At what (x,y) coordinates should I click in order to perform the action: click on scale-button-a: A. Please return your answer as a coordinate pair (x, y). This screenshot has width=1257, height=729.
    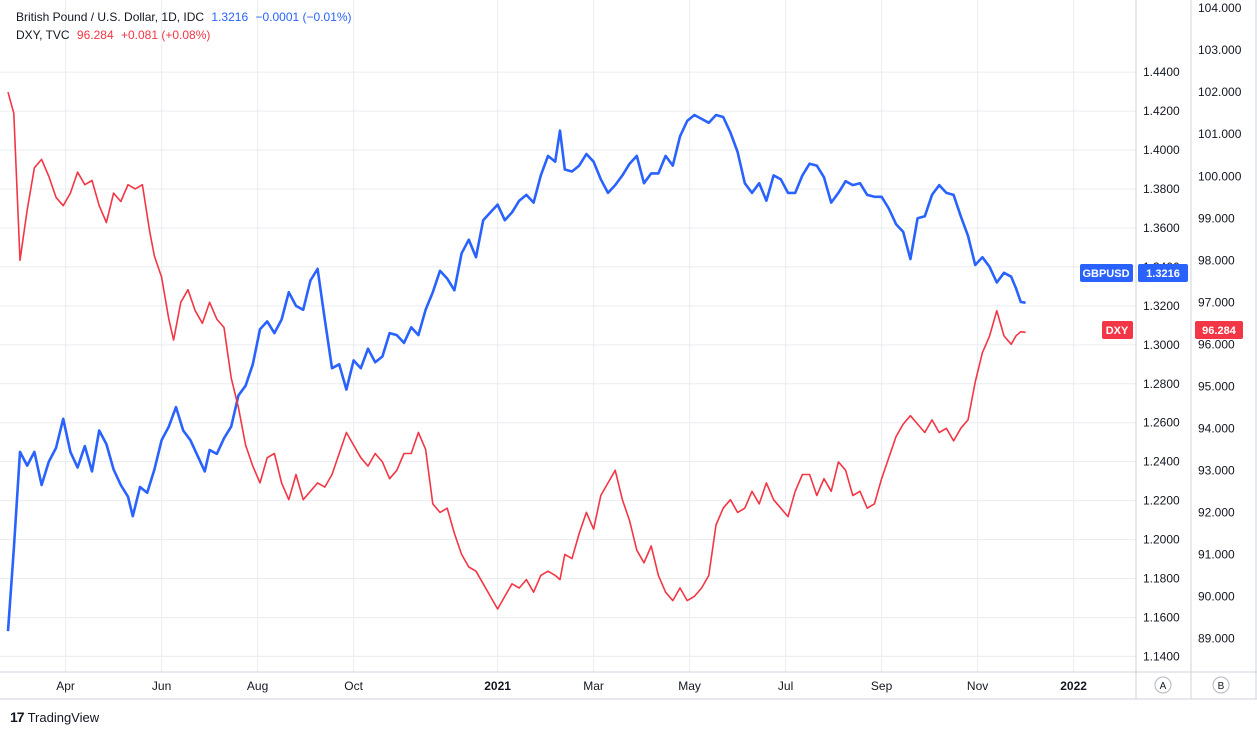
    Looking at the image, I should click on (1163, 685).